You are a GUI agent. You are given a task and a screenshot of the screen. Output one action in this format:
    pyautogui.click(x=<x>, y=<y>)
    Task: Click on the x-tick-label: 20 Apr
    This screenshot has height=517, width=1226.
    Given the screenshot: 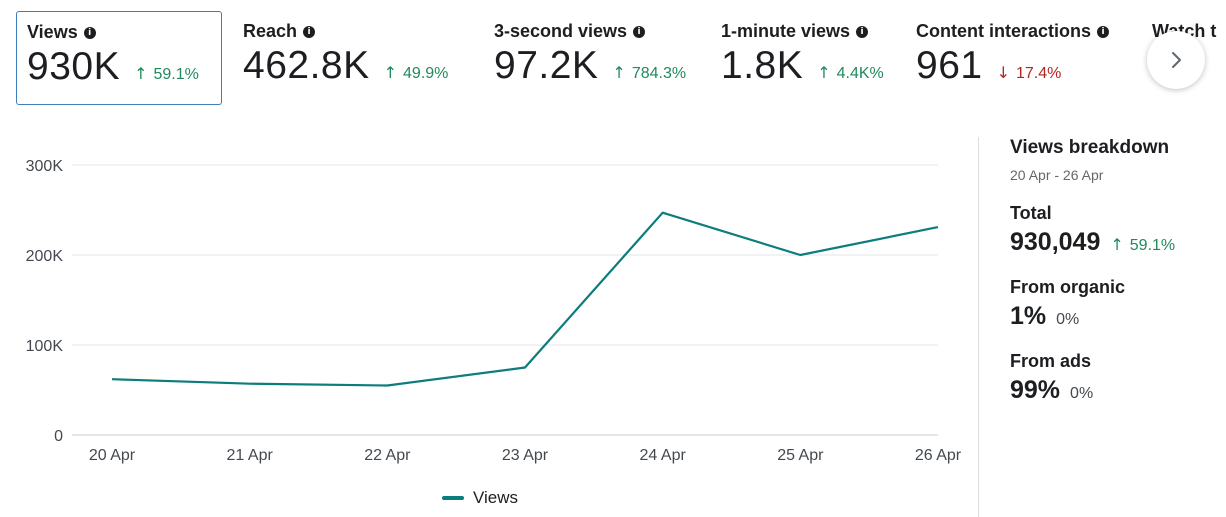 What is the action you would take?
    pyautogui.click(x=112, y=455)
    